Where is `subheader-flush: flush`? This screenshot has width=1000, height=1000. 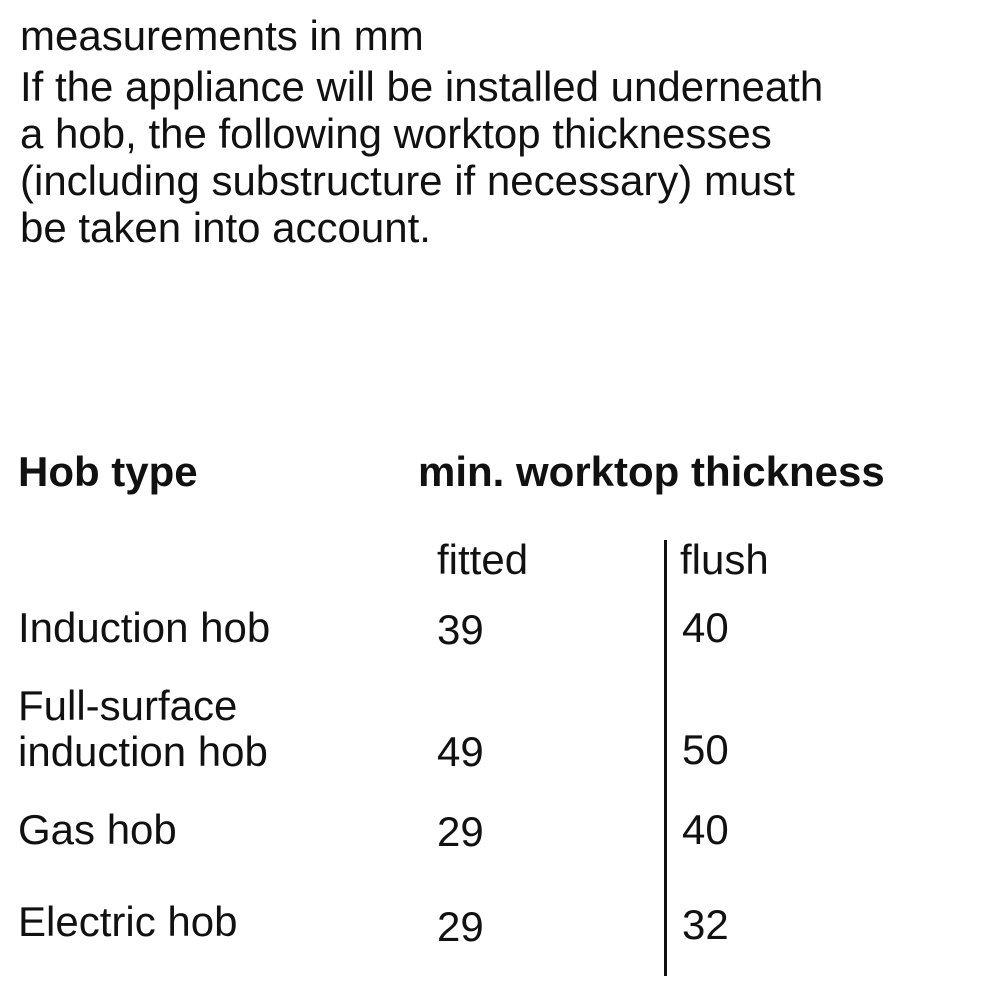
subheader-flush: flush is located at coordinates (724, 559).